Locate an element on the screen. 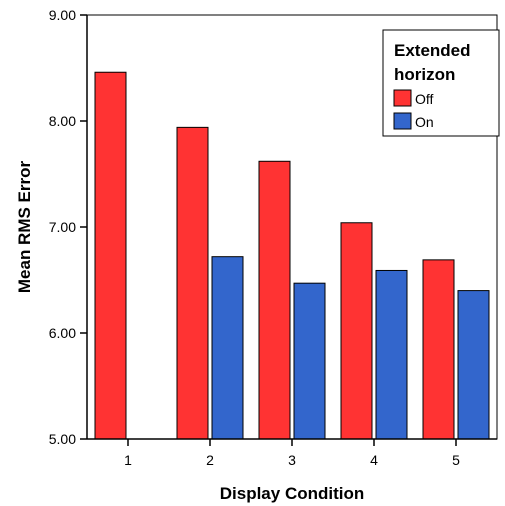 This screenshot has height=506, width=505. y-tick-label: 7.00 is located at coordinates (62, 227).